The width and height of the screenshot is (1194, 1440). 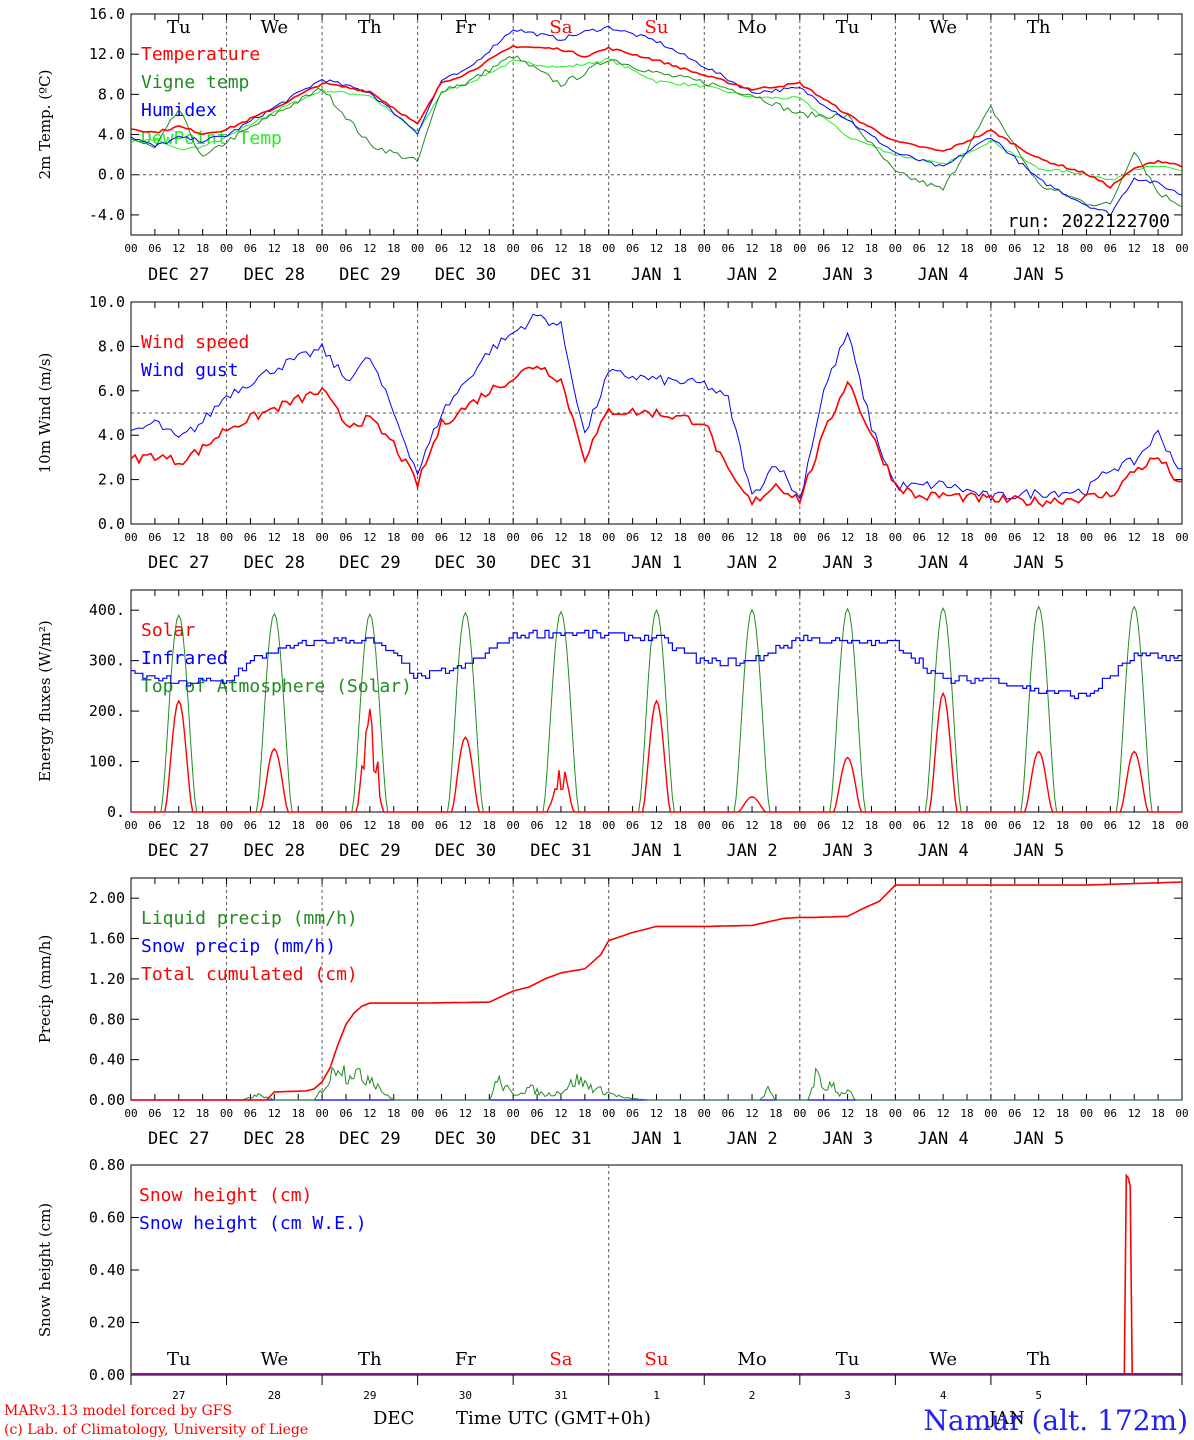 What do you see at coordinates (107, 54) in the screenshot?
I see `y-tick-label: 12.0` at bounding box center [107, 54].